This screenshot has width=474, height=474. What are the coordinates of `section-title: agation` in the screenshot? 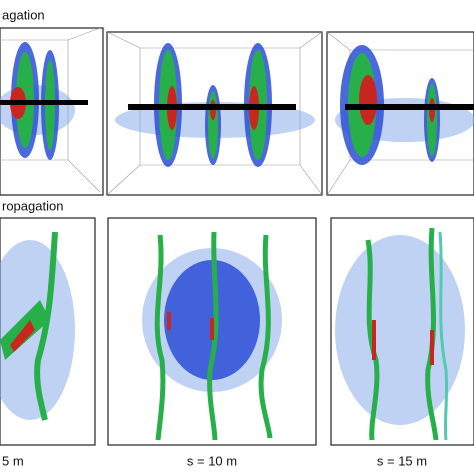 It's located at (23, 14).